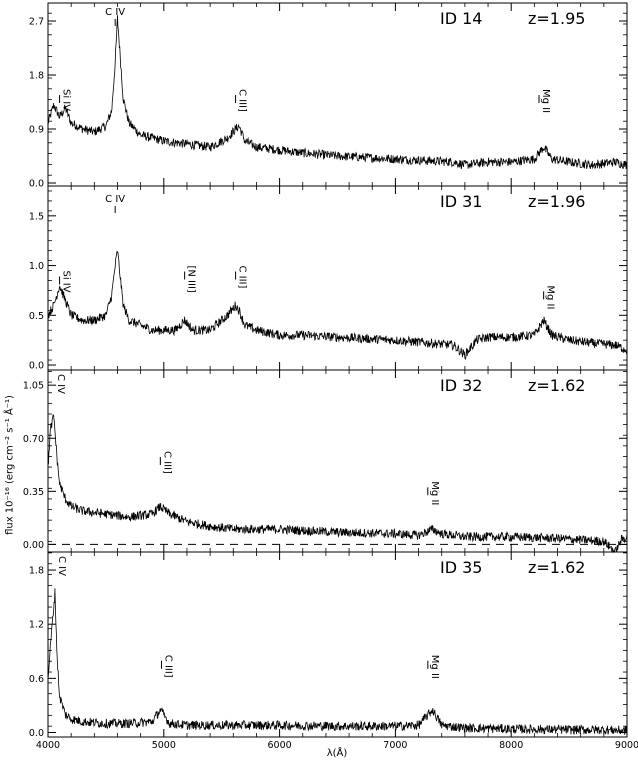 The width and height of the screenshot is (638, 763). Describe the element at coordinates (33, 545) in the screenshot. I see `y-tick-label: 0.00` at that location.